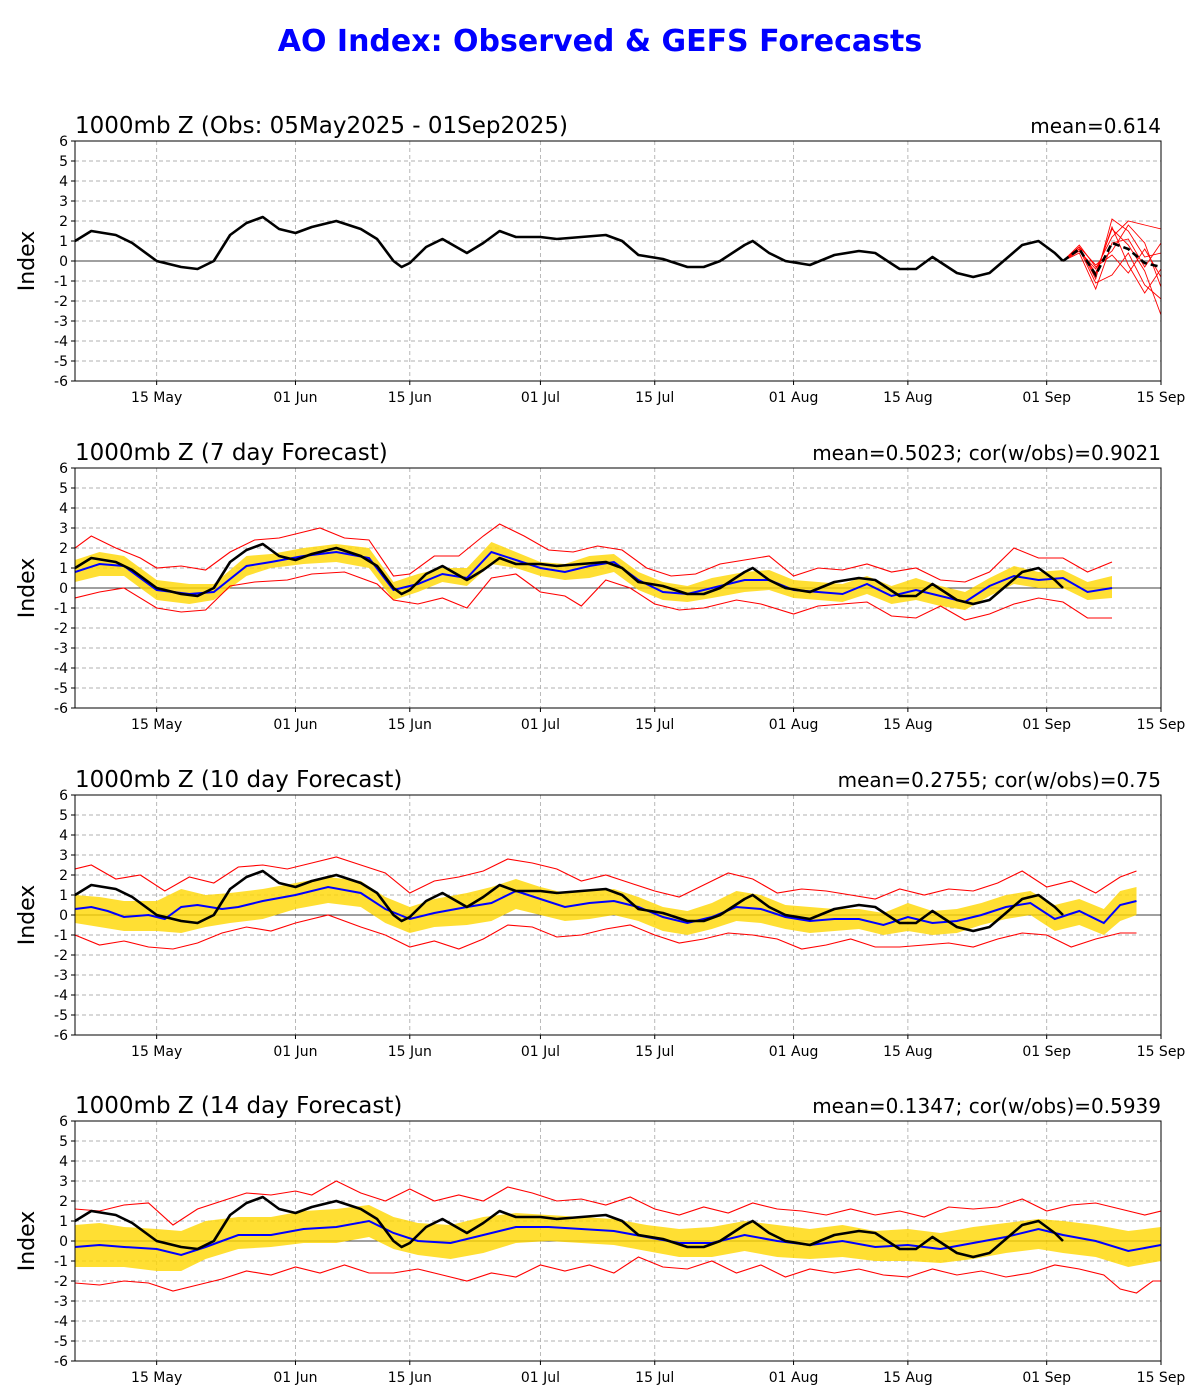 This screenshot has width=1200, height=1400. What do you see at coordinates (321, 126) in the screenshot?
I see `panel-title: 1000mb Z (Obs: 05May2025 - 01Sep2025)` at bounding box center [321, 126].